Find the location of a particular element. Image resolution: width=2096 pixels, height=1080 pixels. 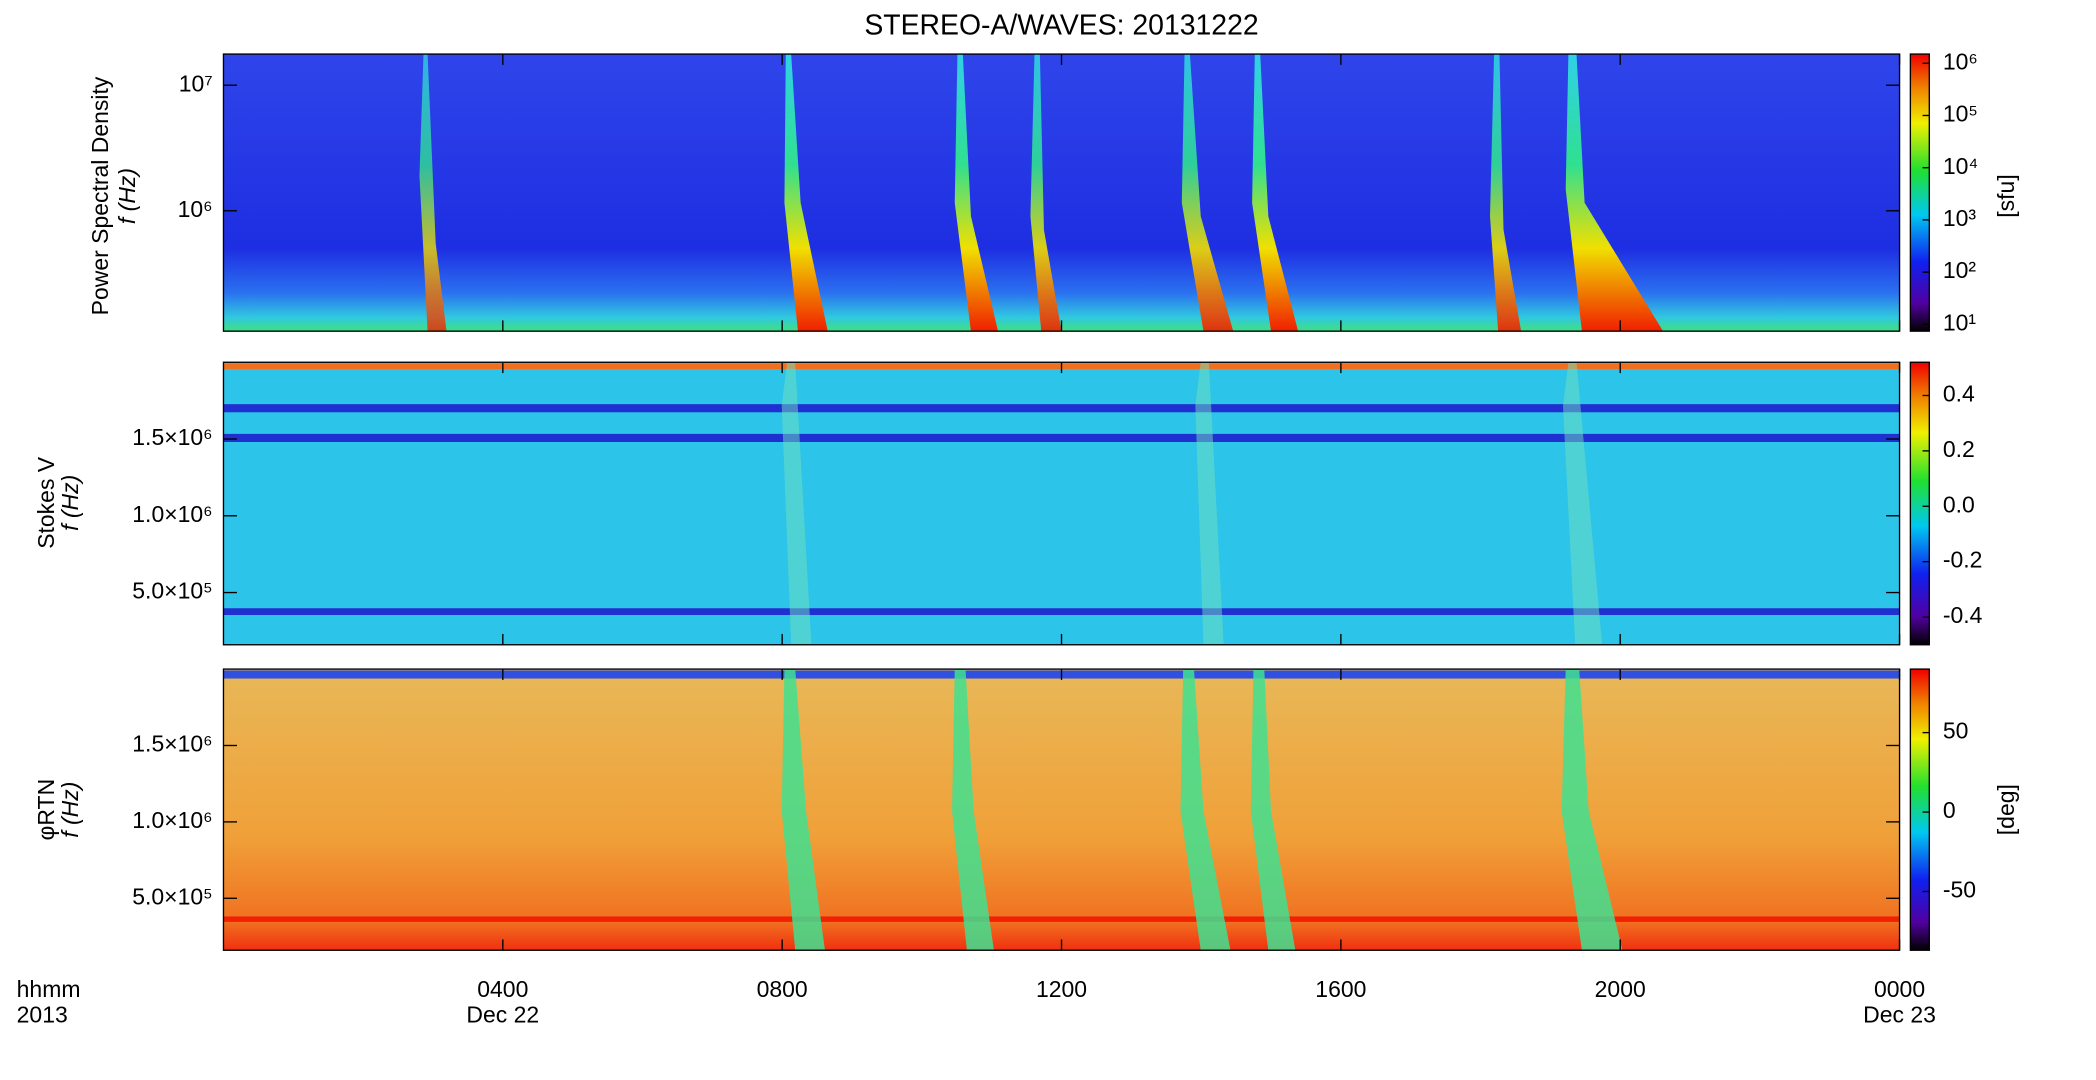

colorbar-tick-label: 0.2 is located at coordinates (1959, 449).